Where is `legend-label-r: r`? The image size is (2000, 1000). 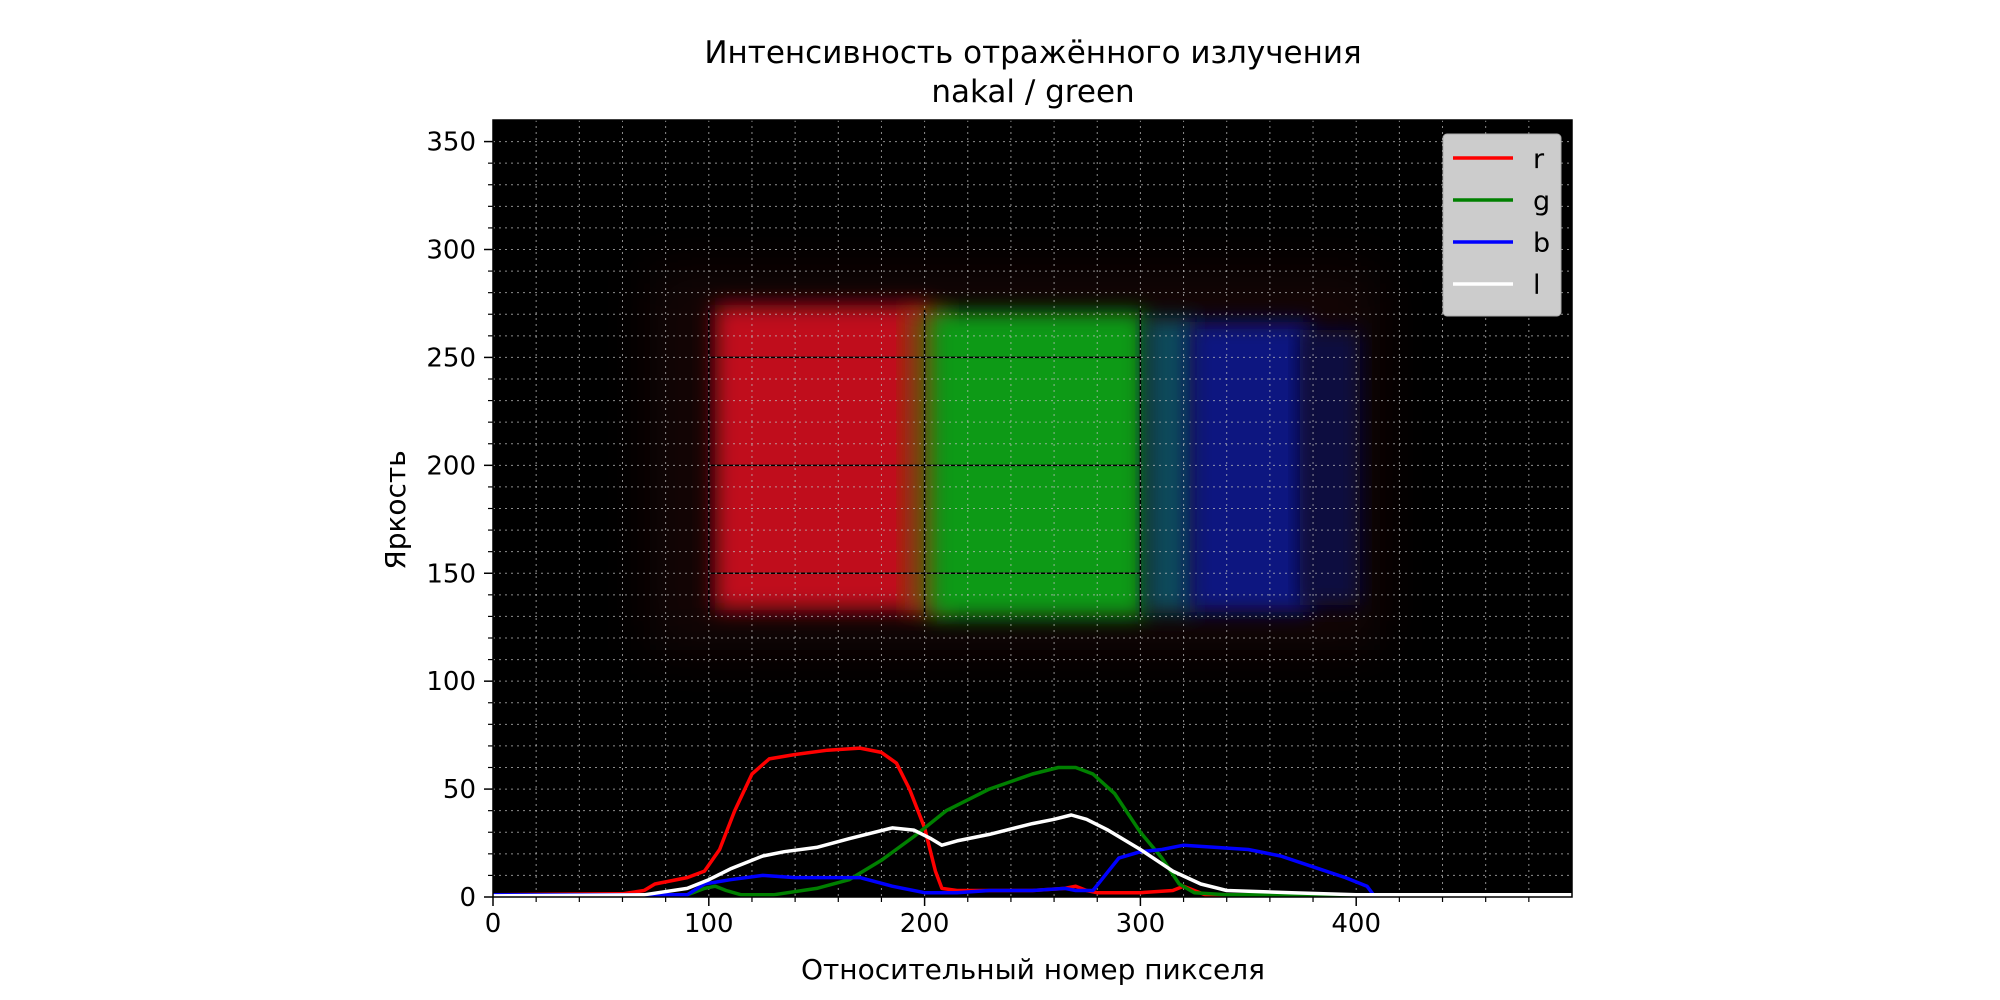 legend-label-r: r is located at coordinates (1539, 159).